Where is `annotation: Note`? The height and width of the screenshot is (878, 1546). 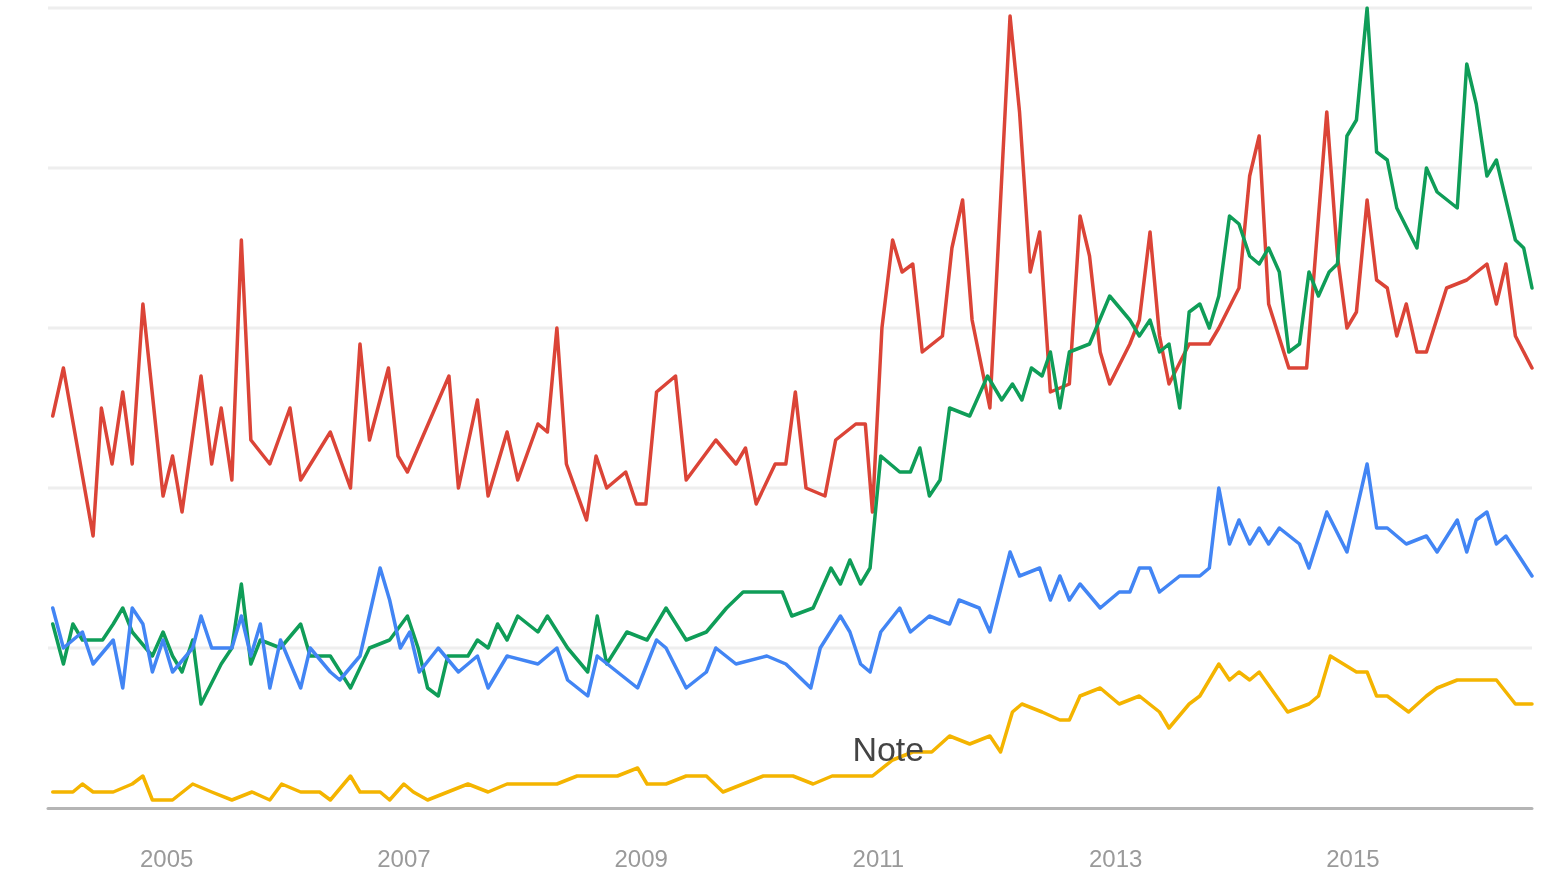
annotation: Note is located at coordinates (888, 749).